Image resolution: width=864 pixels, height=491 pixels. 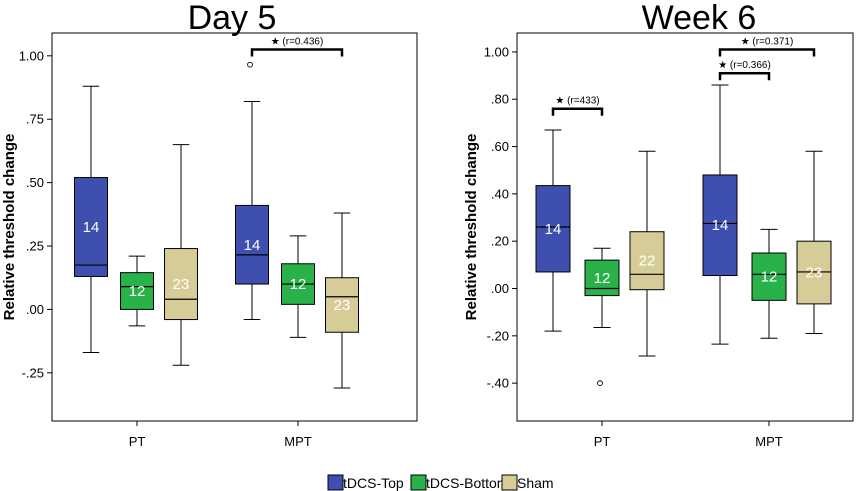 I want to click on y-tick-label: .25, so click(x=35, y=246).